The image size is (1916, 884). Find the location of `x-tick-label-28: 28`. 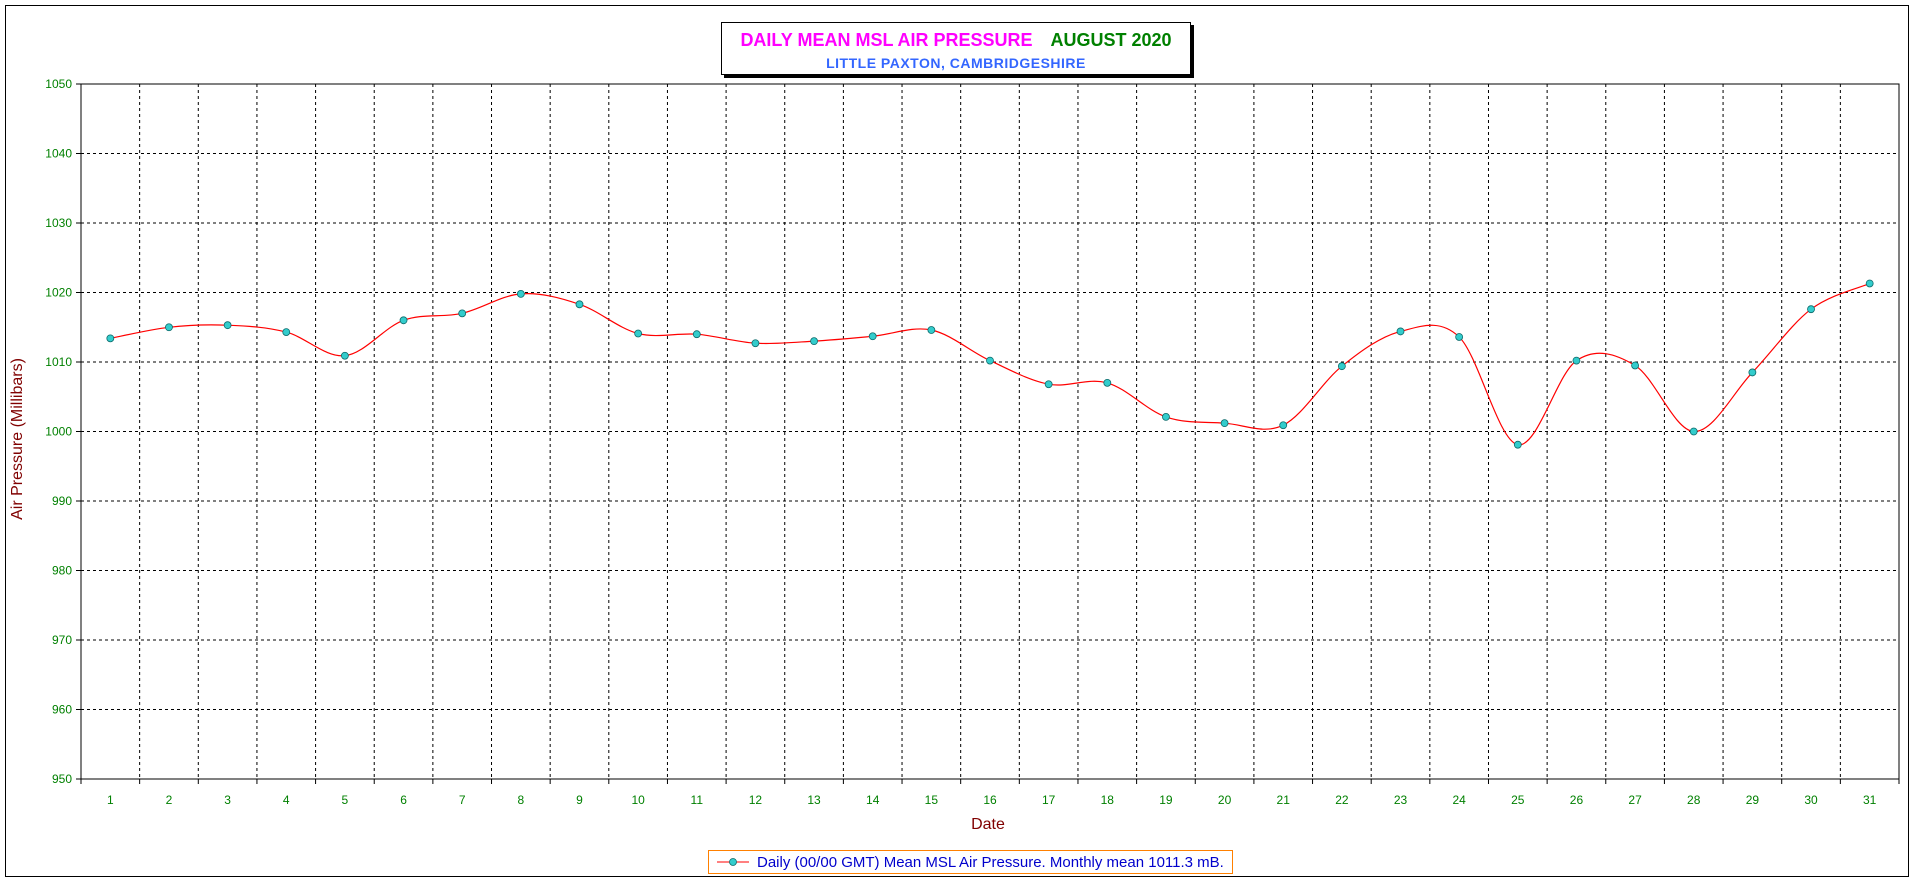

x-tick-label-28: 28 is located at coordinates (1694, 800).